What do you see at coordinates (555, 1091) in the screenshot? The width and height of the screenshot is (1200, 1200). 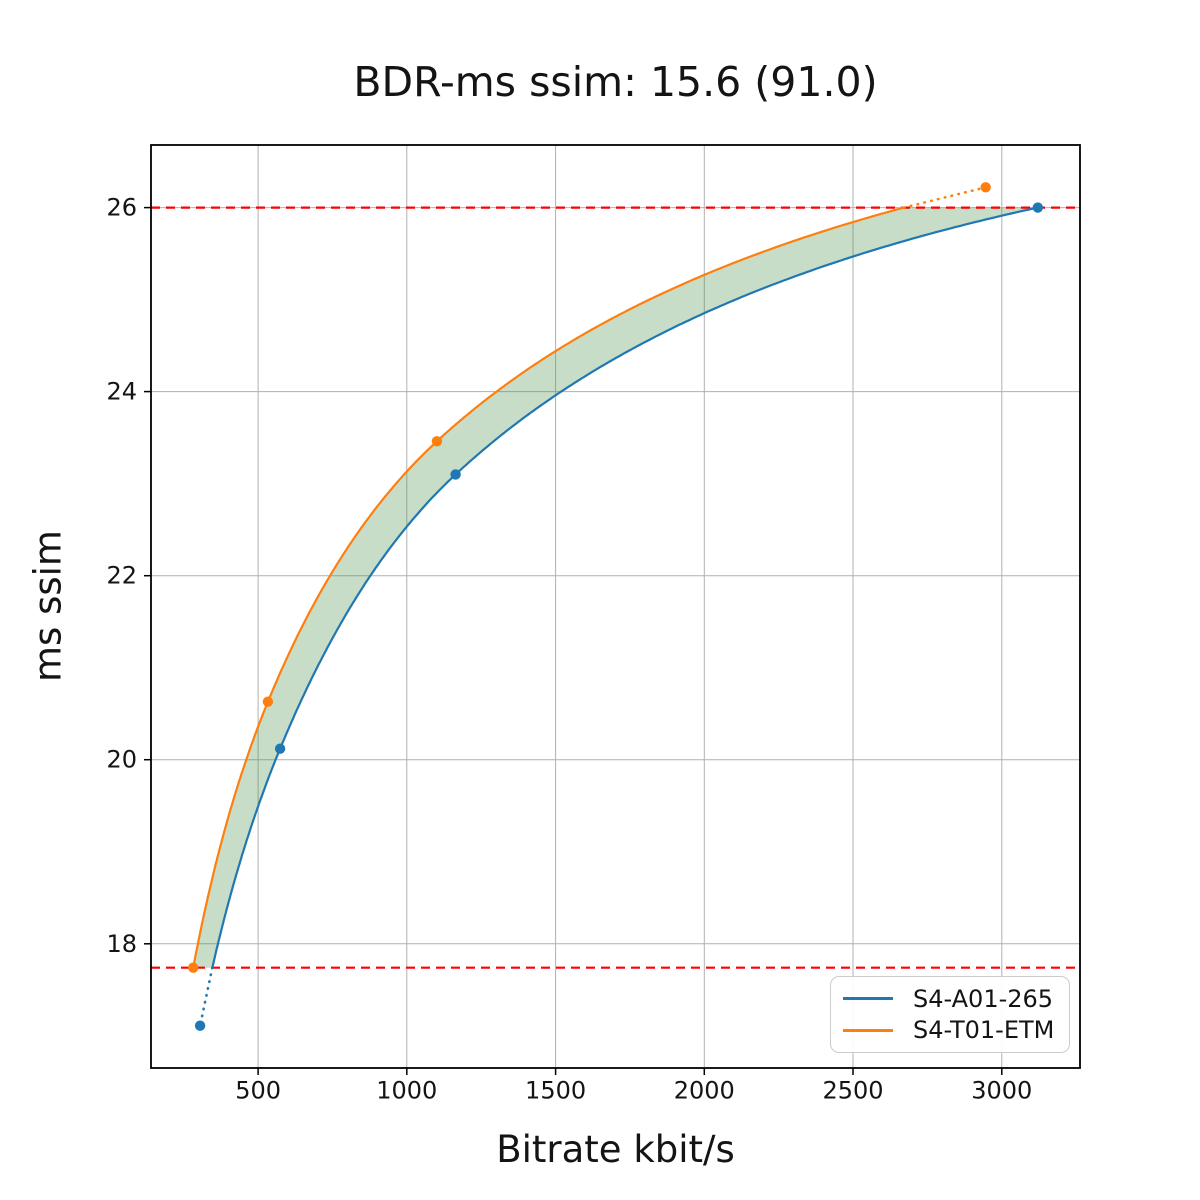 I see `x-tick-label: 1500` at bounding box center [555, 1091].